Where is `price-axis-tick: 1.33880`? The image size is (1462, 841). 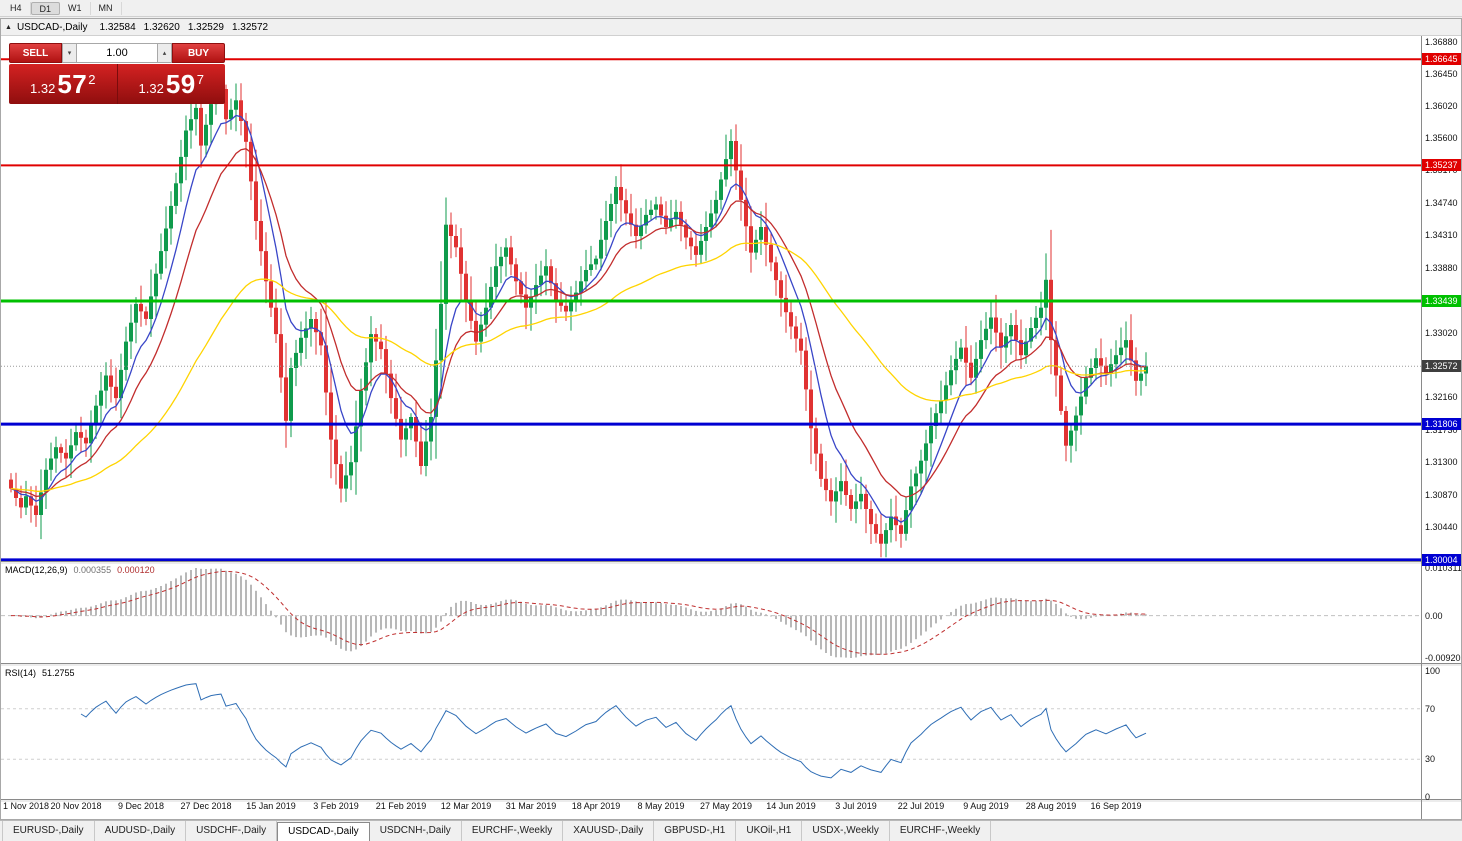
price-axis-tick: 1.33880 is located at coordinates (1441, 267).